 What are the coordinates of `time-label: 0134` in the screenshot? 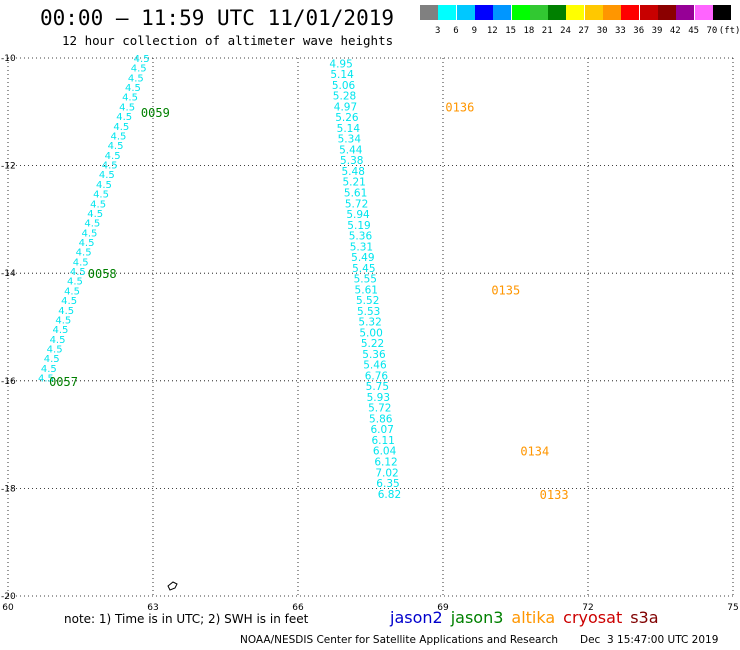 It's located at (534, 452).